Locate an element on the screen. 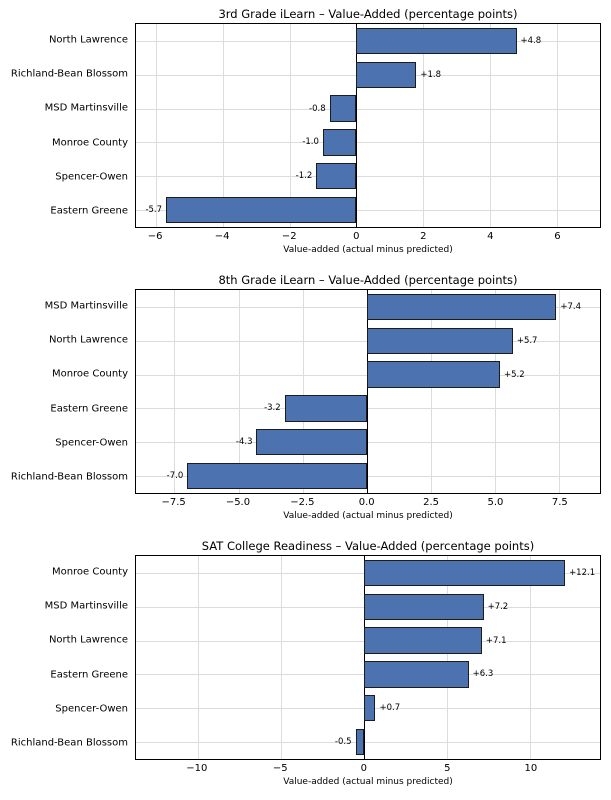 This screenshot has width=611, height=800. value-label: +5.7 is located at coordinates (527, 340).